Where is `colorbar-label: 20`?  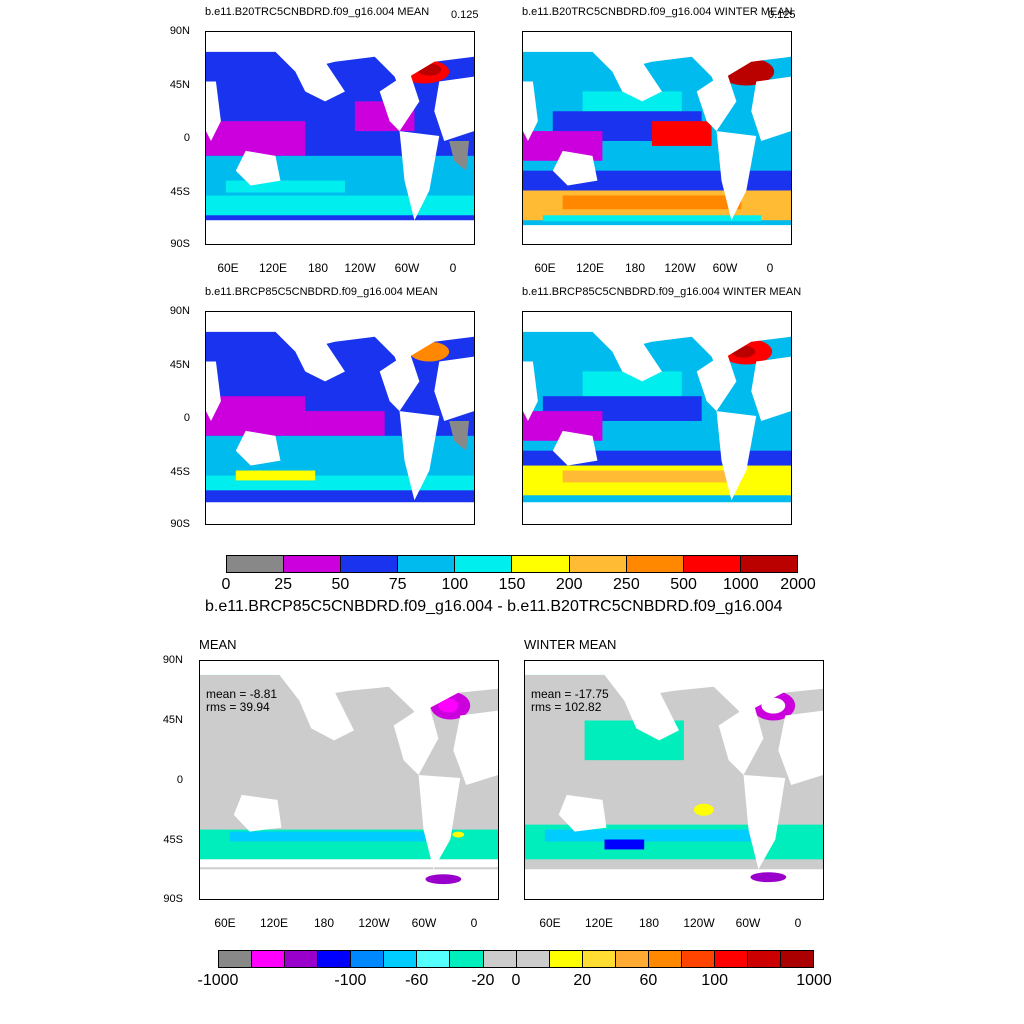
colorbar-label: 20 is located at coordinates (582, 980).